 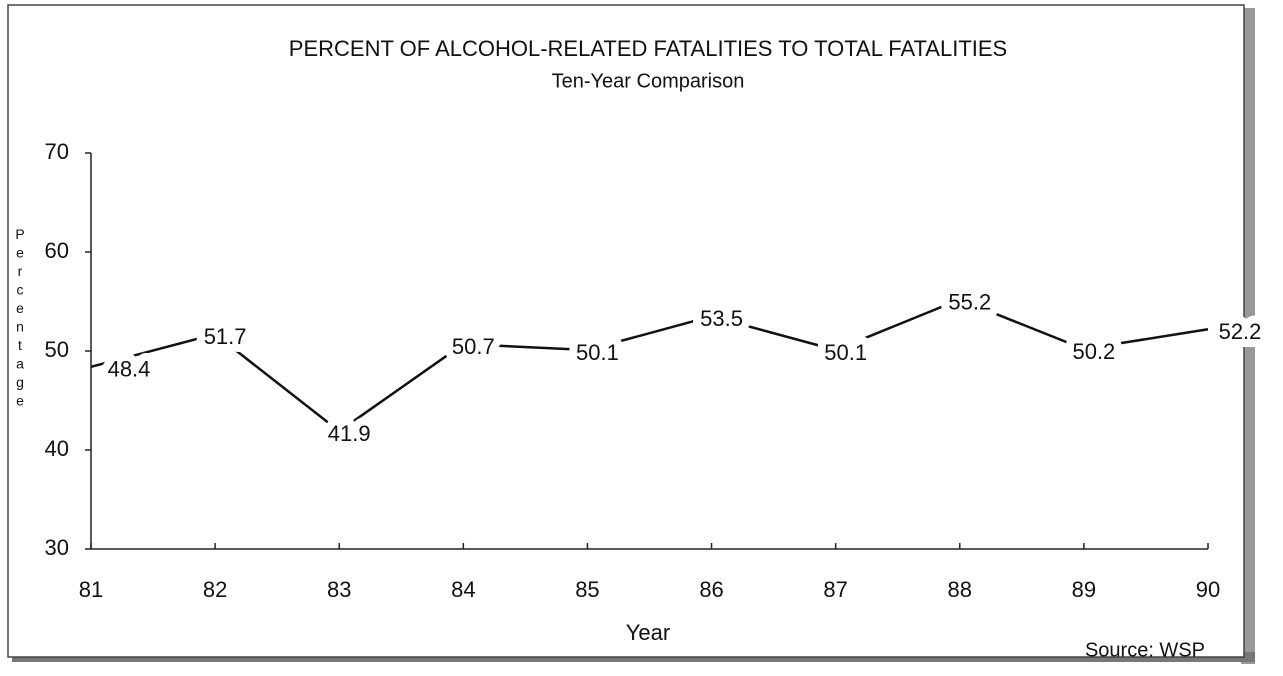 What do you see at coordinates (1240, 331) in the screenshot?
I see `data-label: 52.2` at bounding box center [1240, 331].